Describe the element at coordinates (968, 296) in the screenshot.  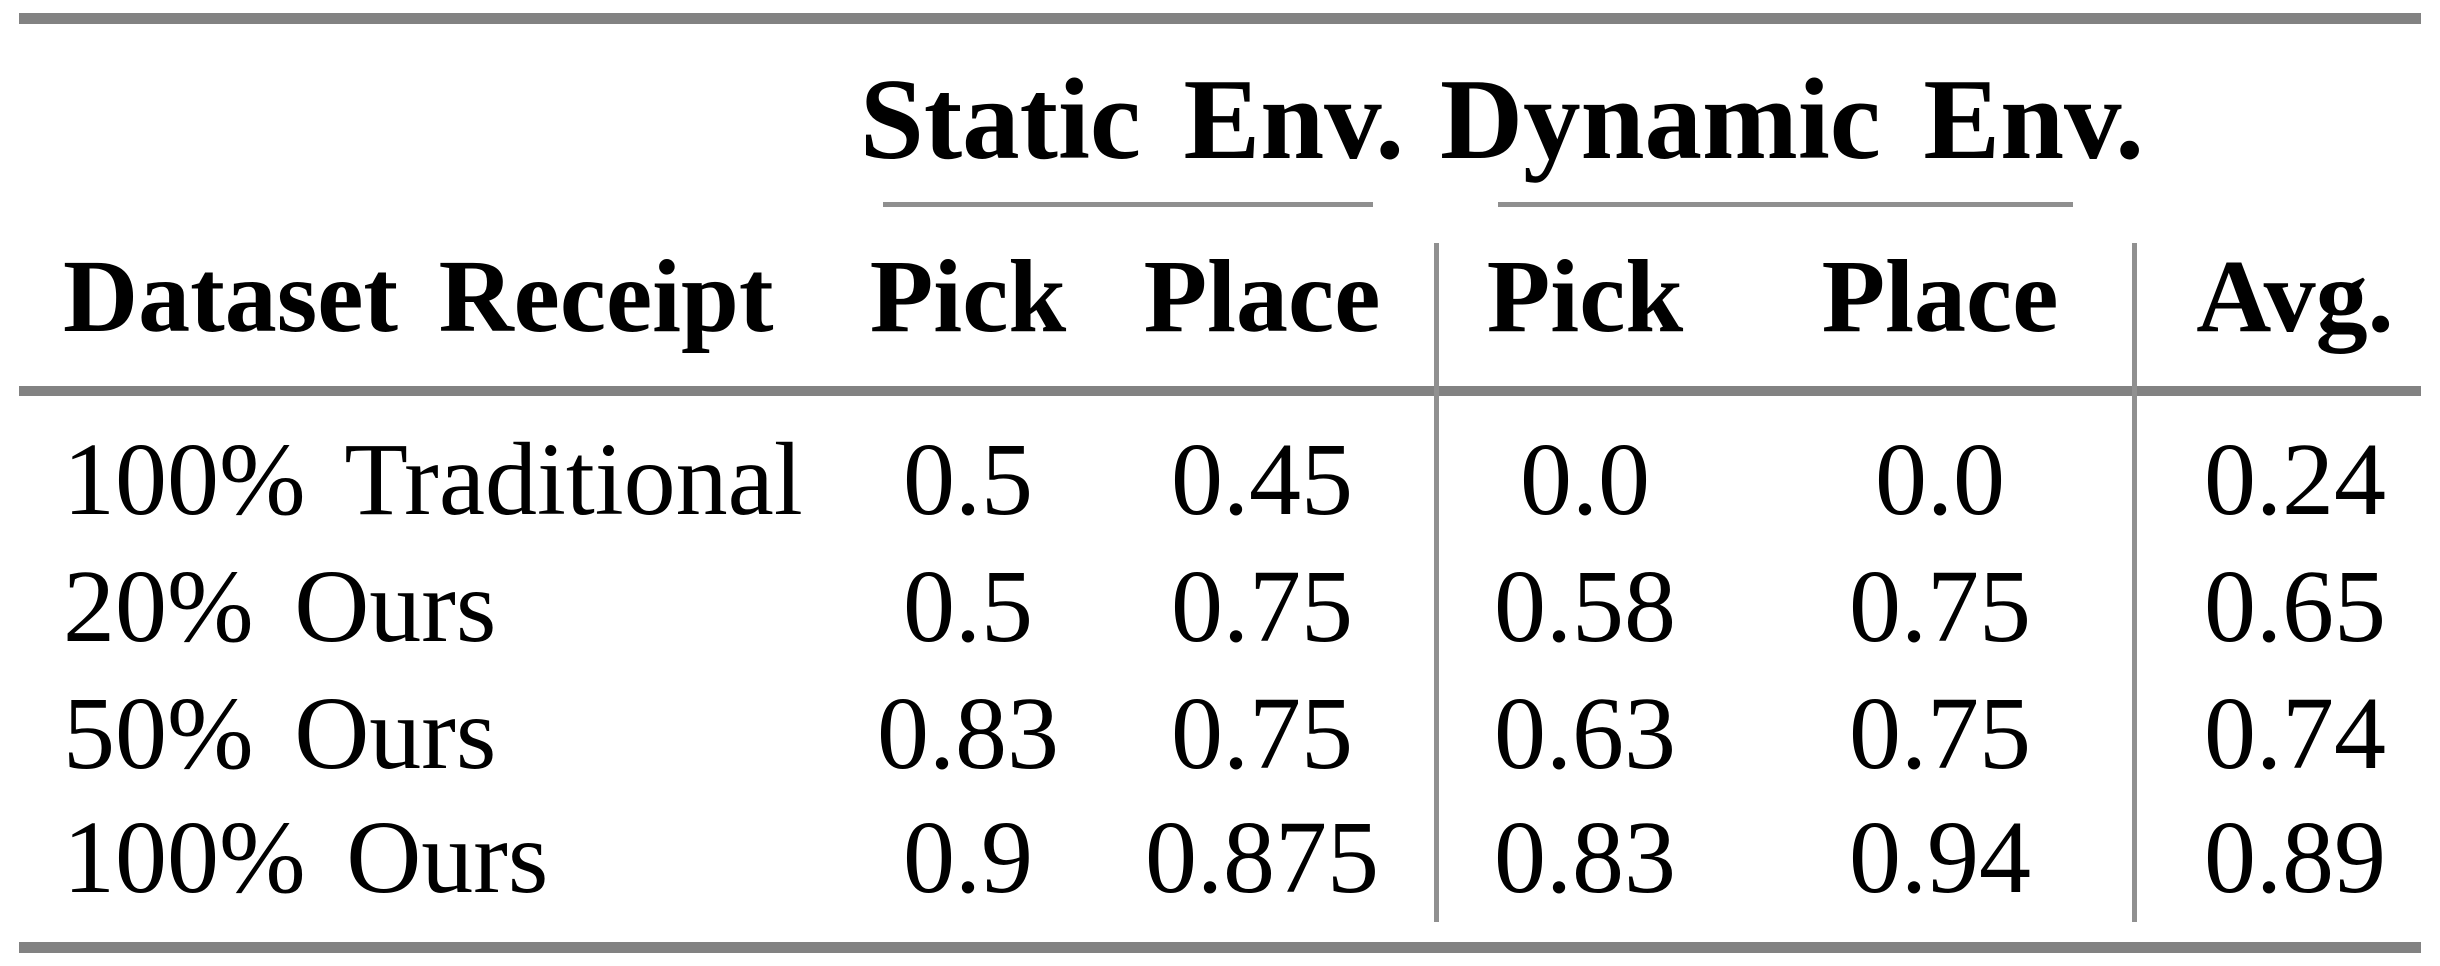
I see `column-header-static-pick: Pick` at that location.